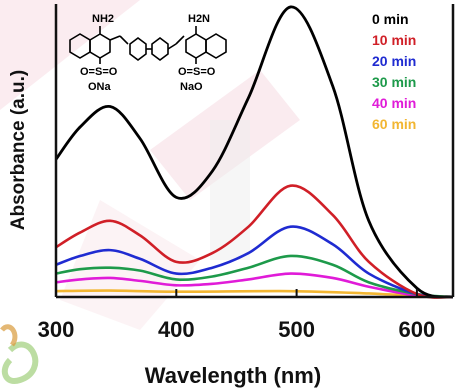 The height and width of the screenshot is (388, 456). I want to click on legend-entry: 10 min, so click(394, 40).